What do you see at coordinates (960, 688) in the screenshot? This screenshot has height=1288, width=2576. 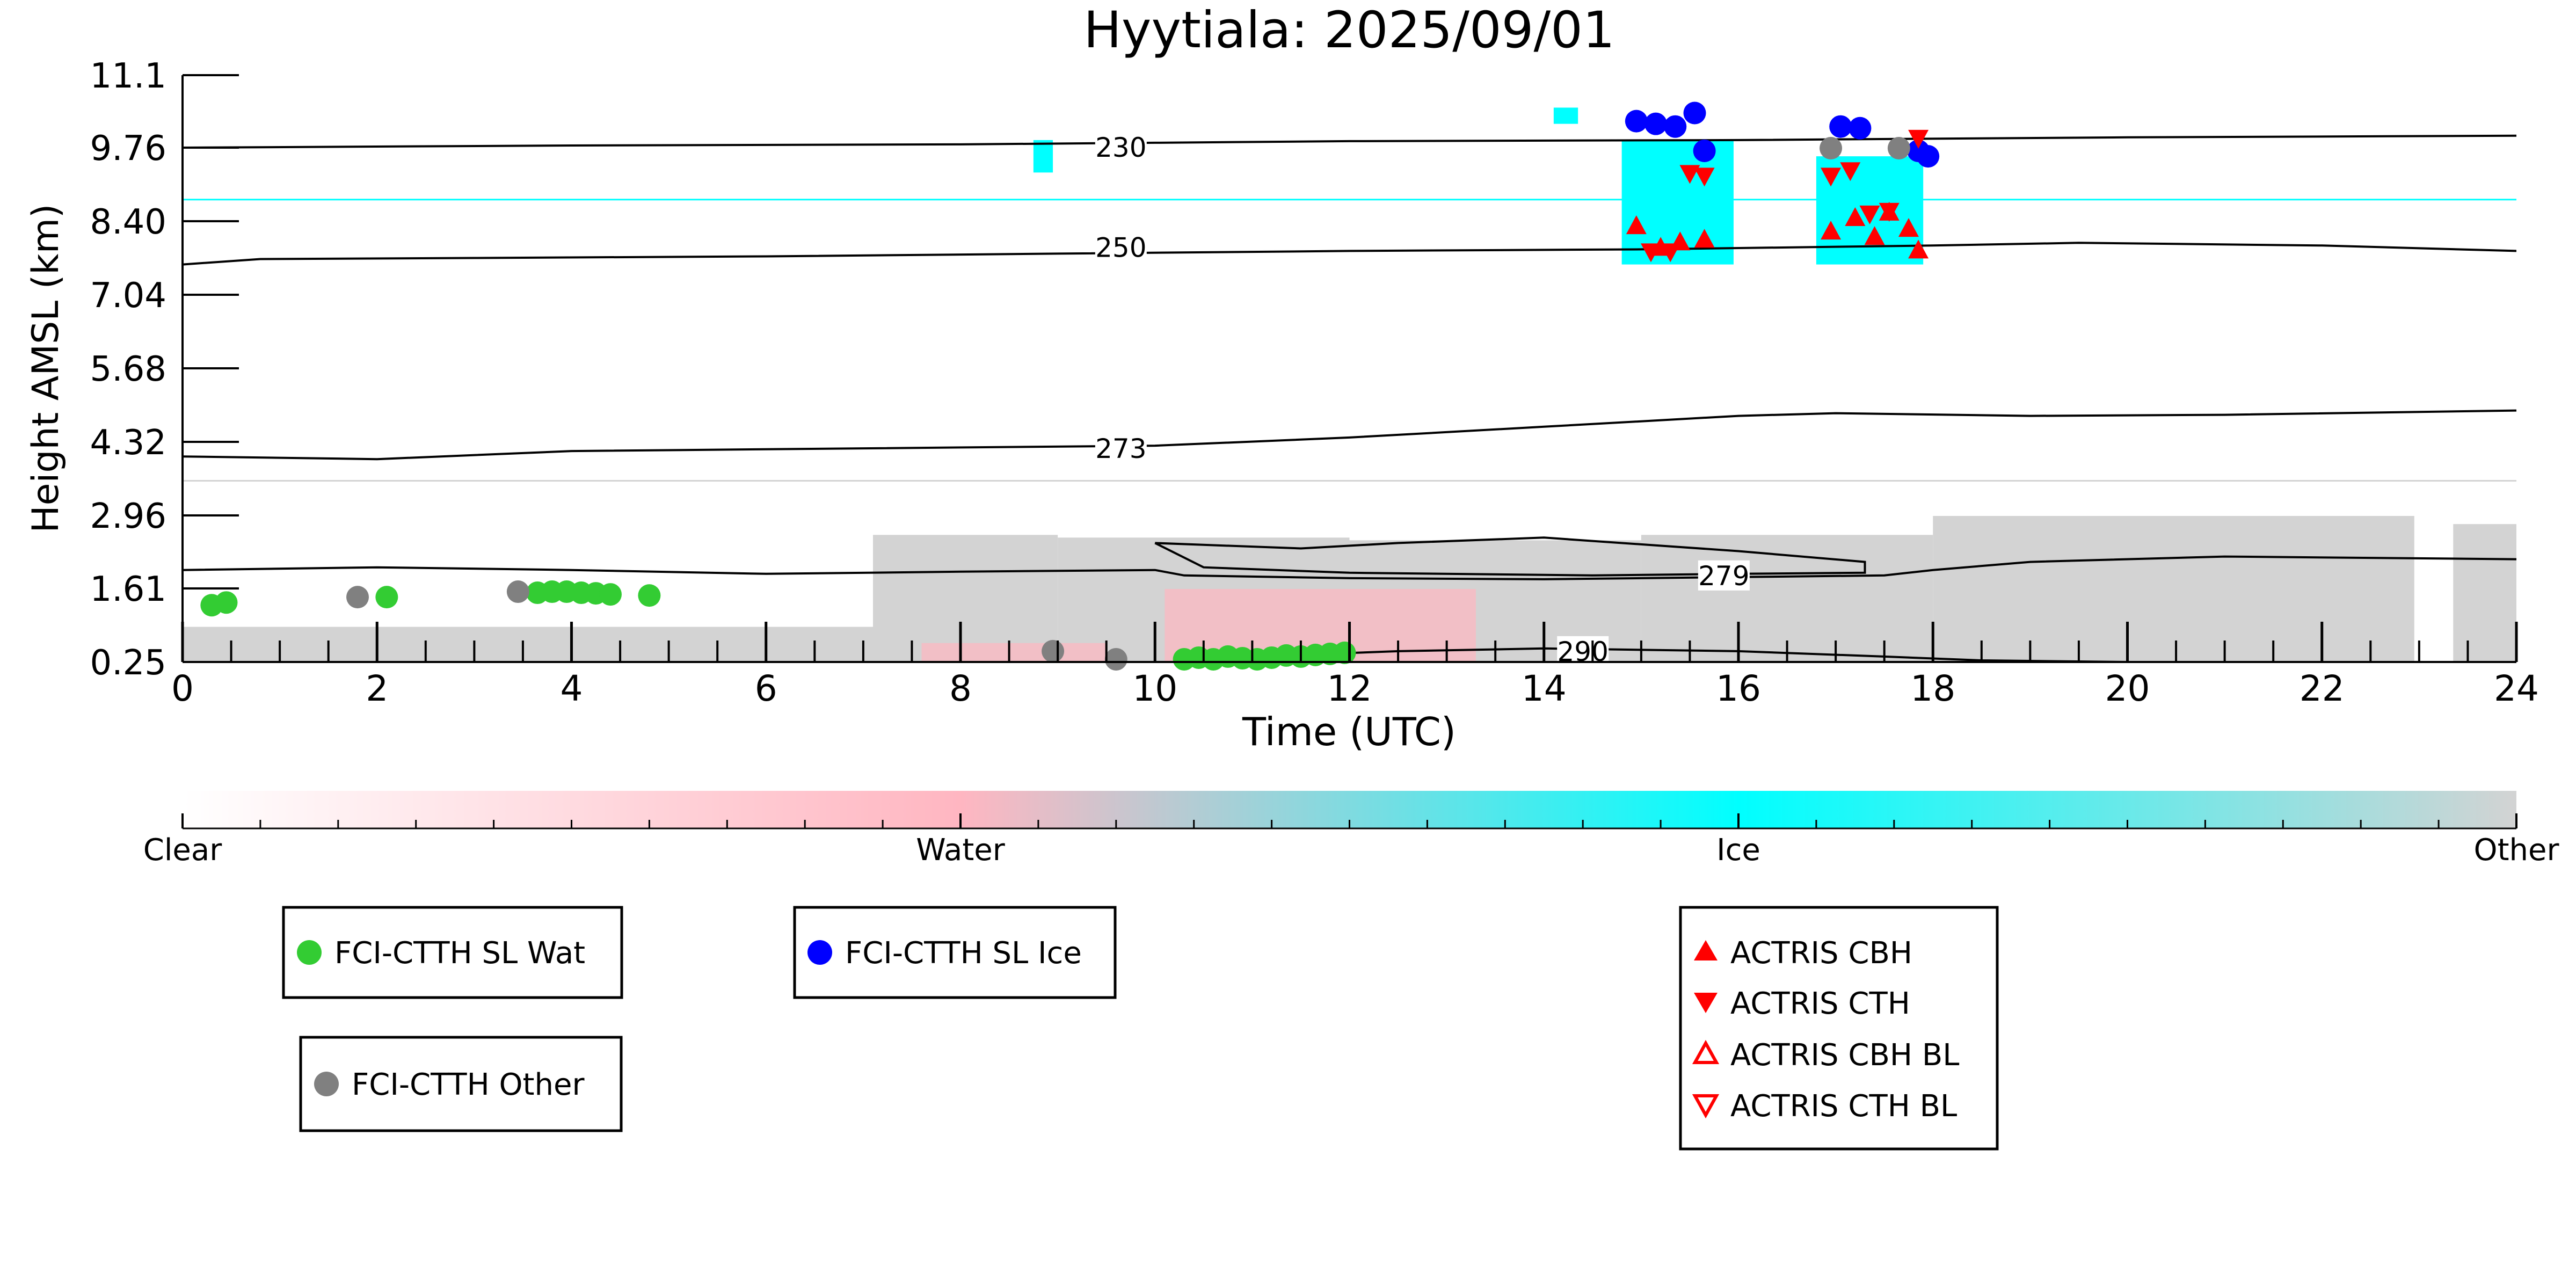 I see `x-tick-label: 8` at bounding box center [960, 688].